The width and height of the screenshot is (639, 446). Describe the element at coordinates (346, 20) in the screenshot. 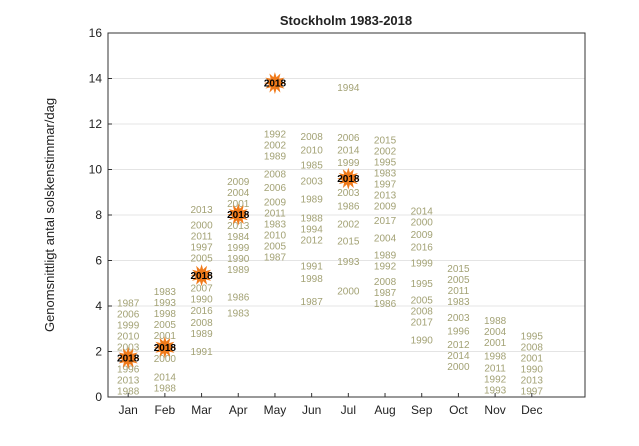

I see `chart-title: Stockholm 1983-2018` at that location.